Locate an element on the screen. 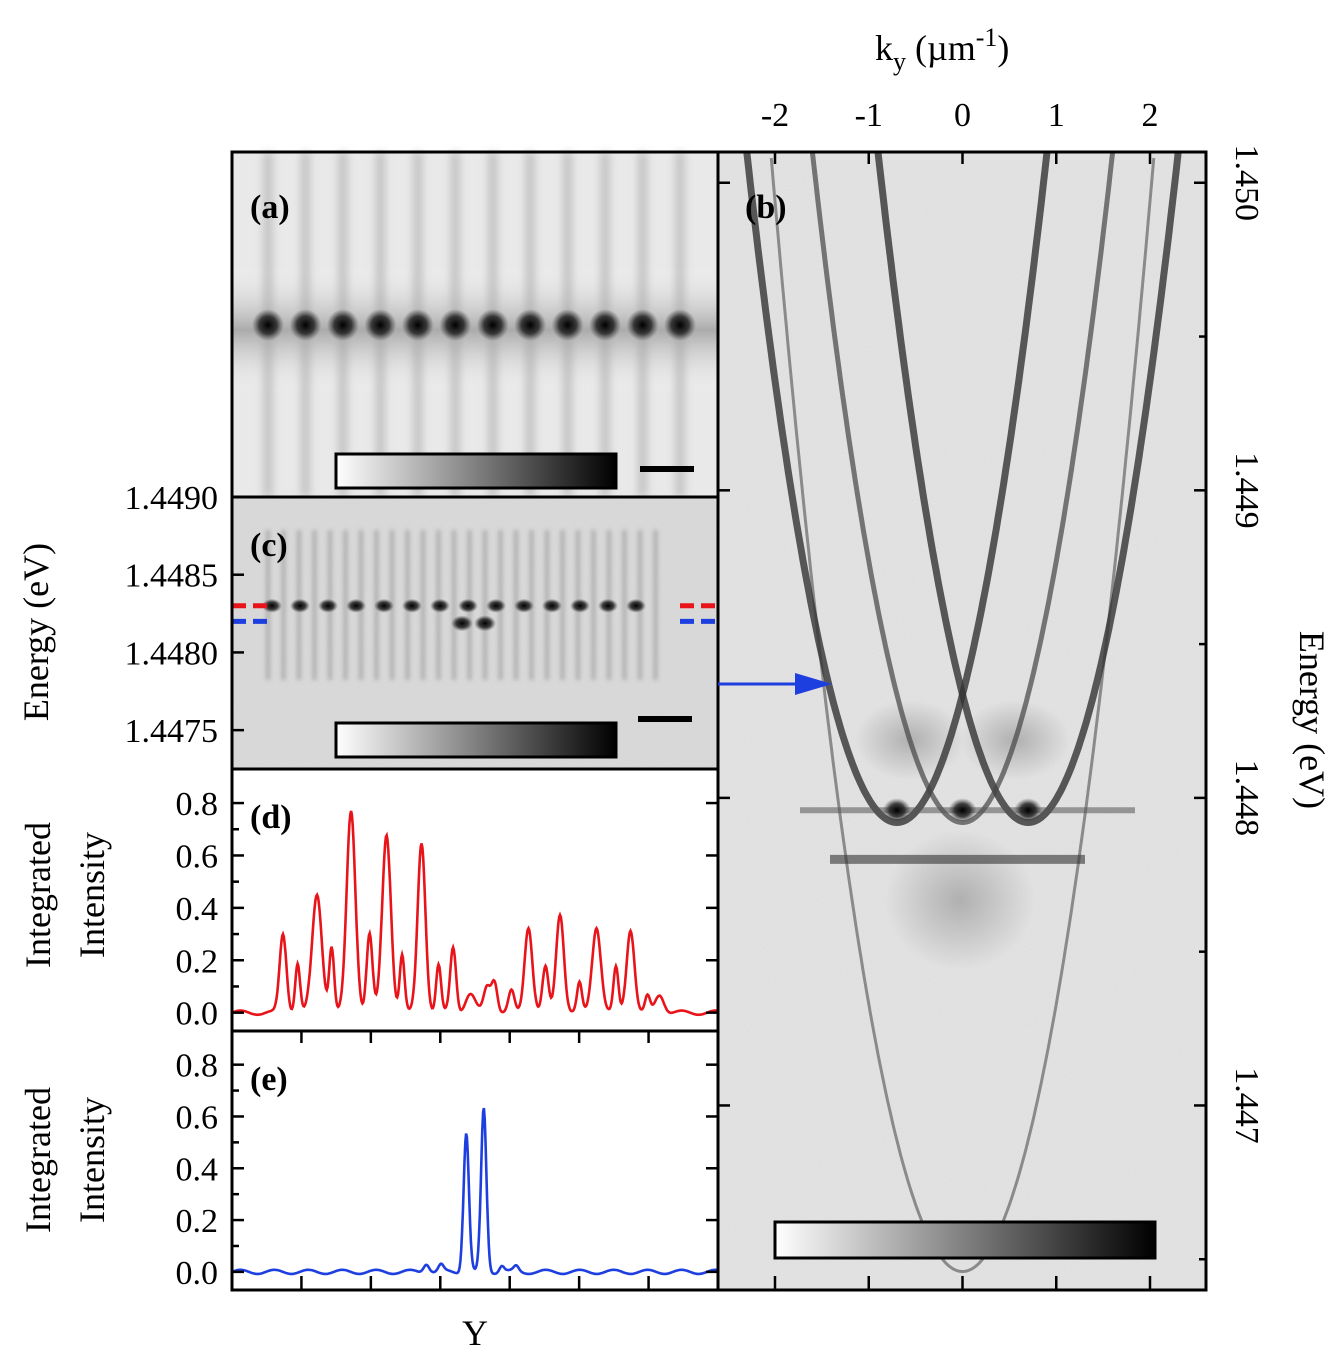 Image resolution: width=1342 pixels, height=1362 pixels. arrow-head is located at coordinates (813, 684).